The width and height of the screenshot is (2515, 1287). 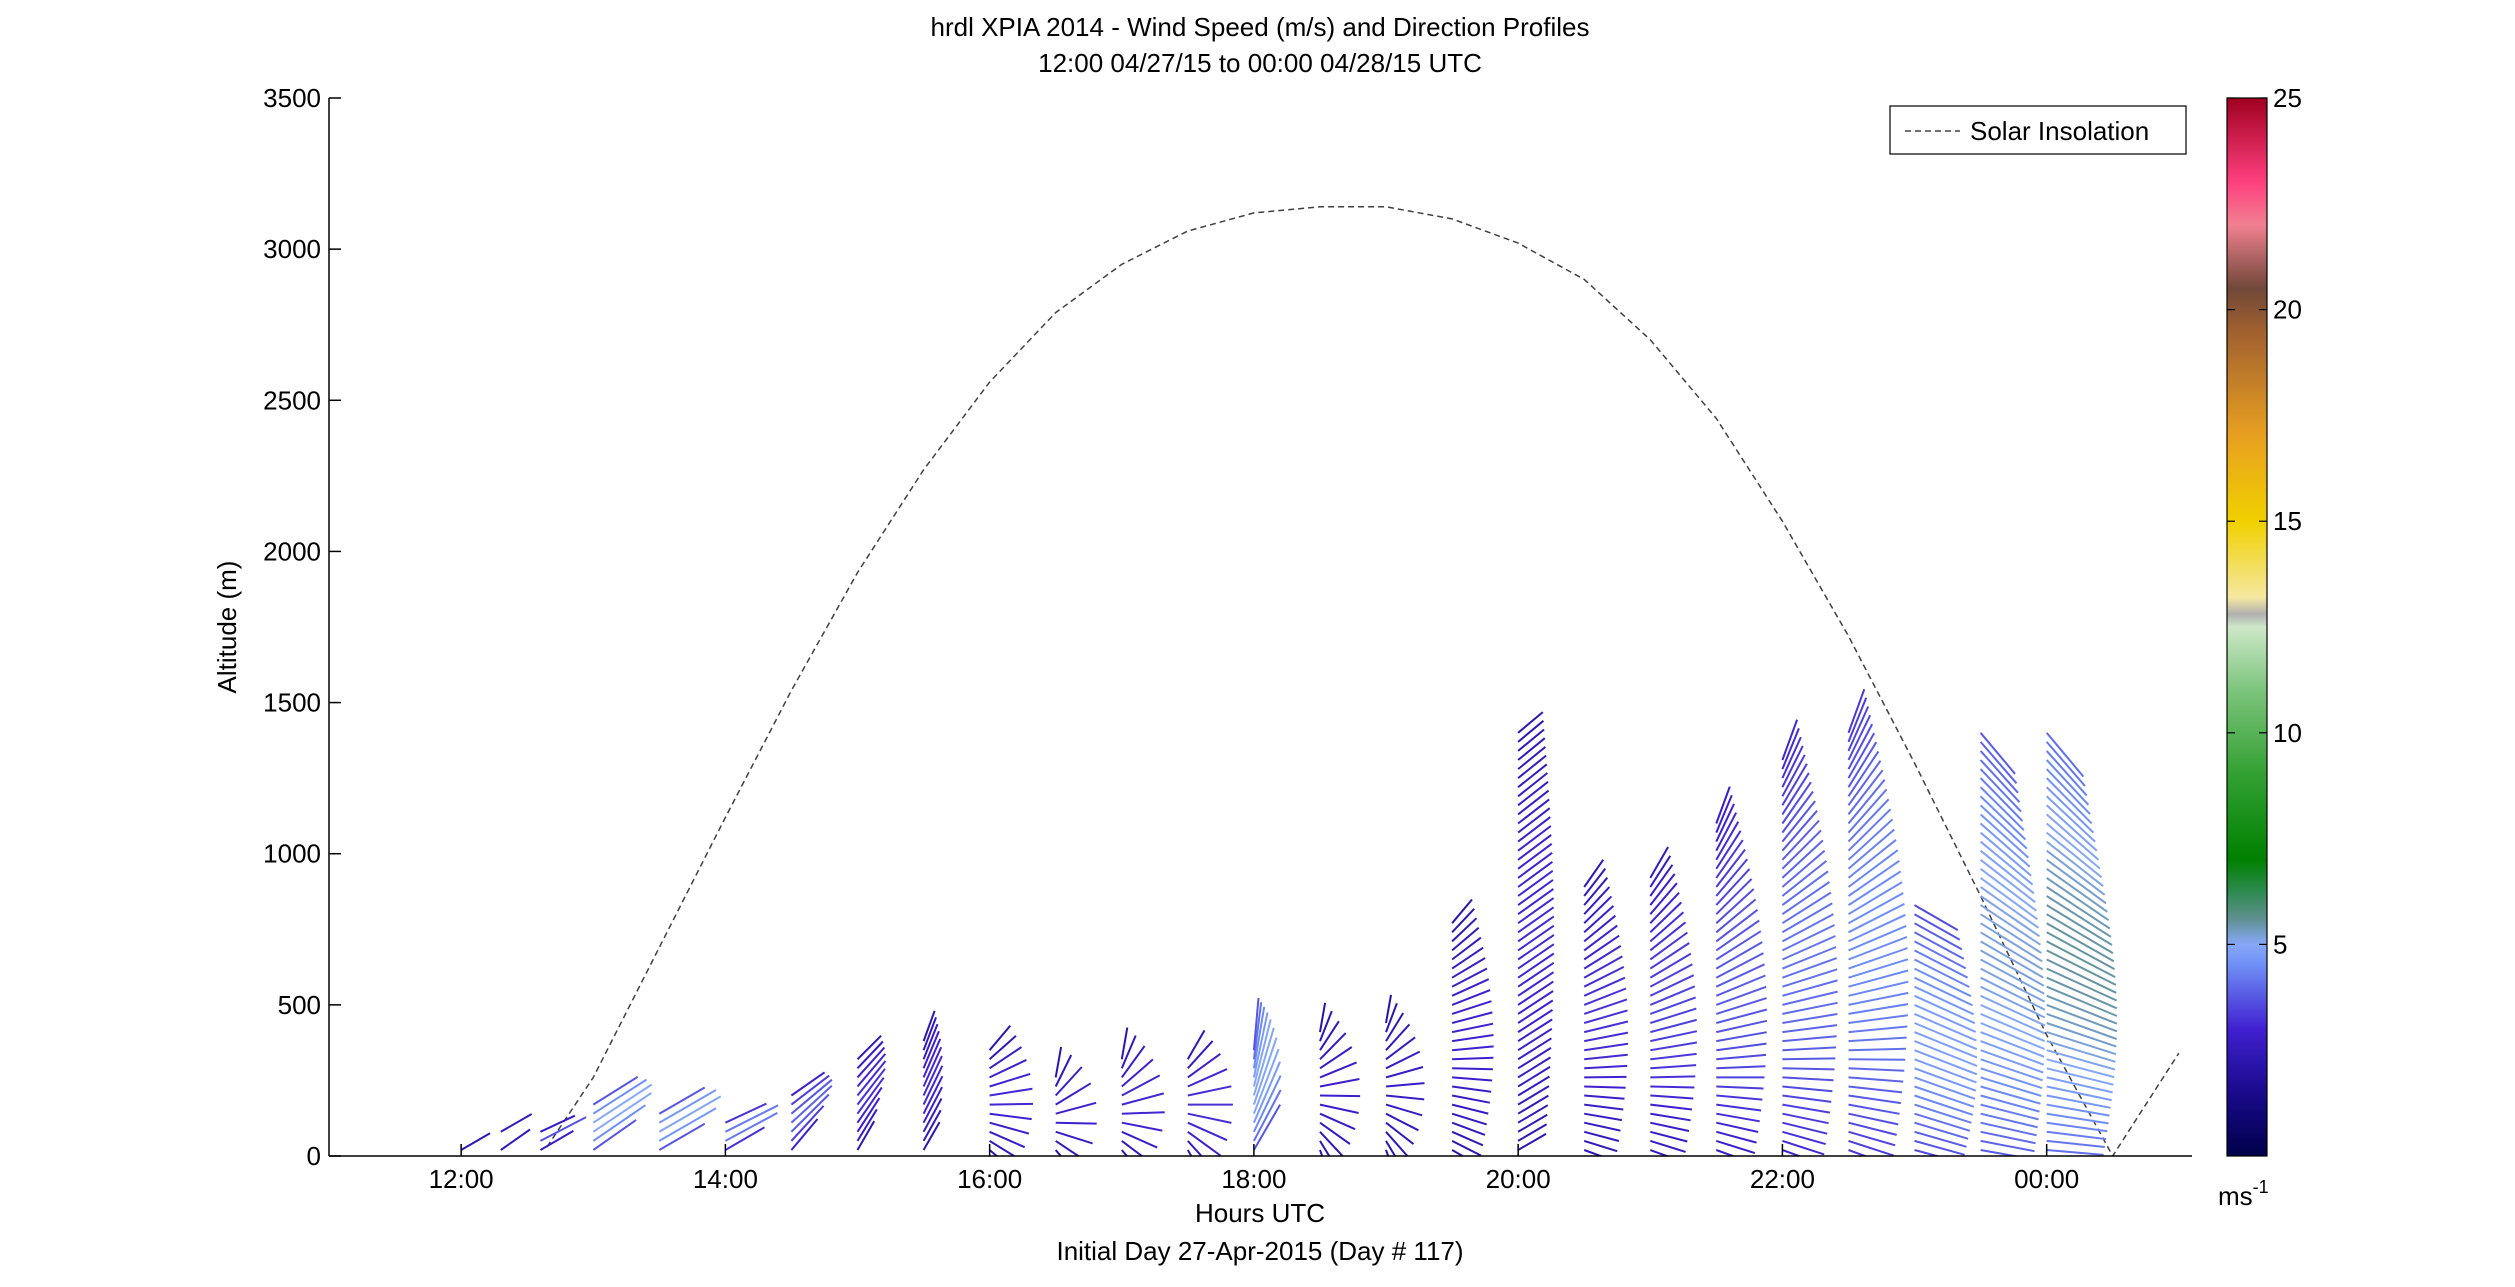 I want to click on y-tick-label: 500, so click(x=299, y=1005).